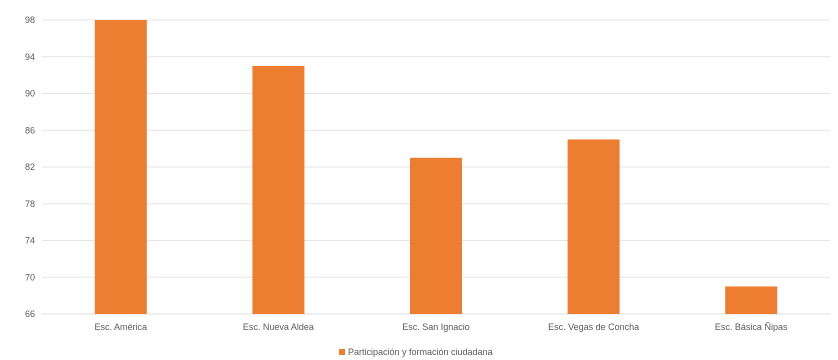 Image resolution: width=838 pixels, height=360 pixels. I want to click on legend: Participación y formación ciudadana, so click(416, 352).